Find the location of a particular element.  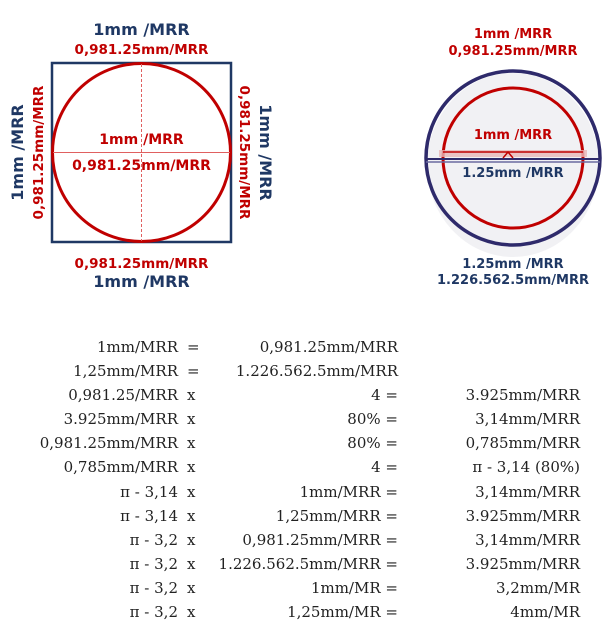

square-top-label-navy: 1mm /MRR is located at coordinates (141, 29).